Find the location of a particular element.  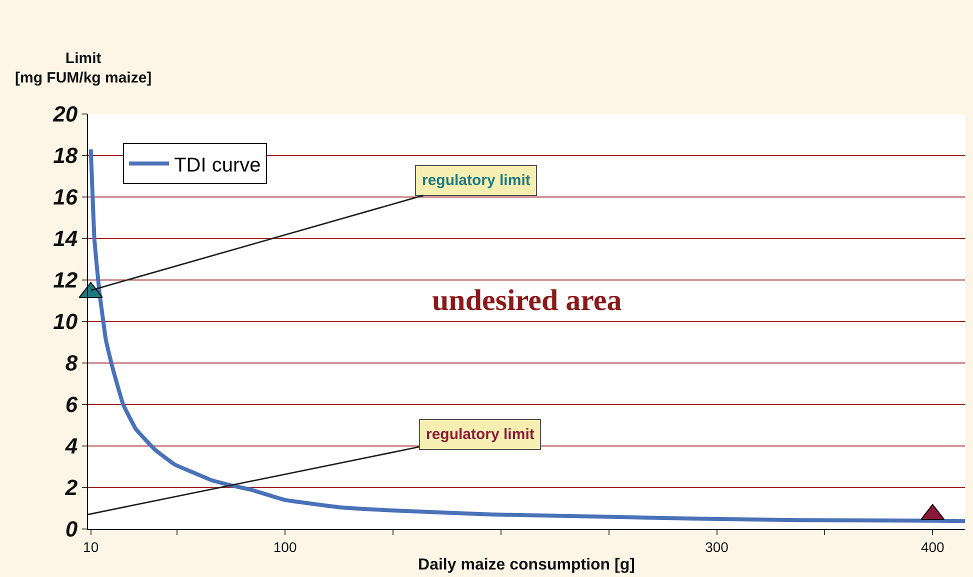

x-tick-label: 10 is located at coordinates (91, 546).